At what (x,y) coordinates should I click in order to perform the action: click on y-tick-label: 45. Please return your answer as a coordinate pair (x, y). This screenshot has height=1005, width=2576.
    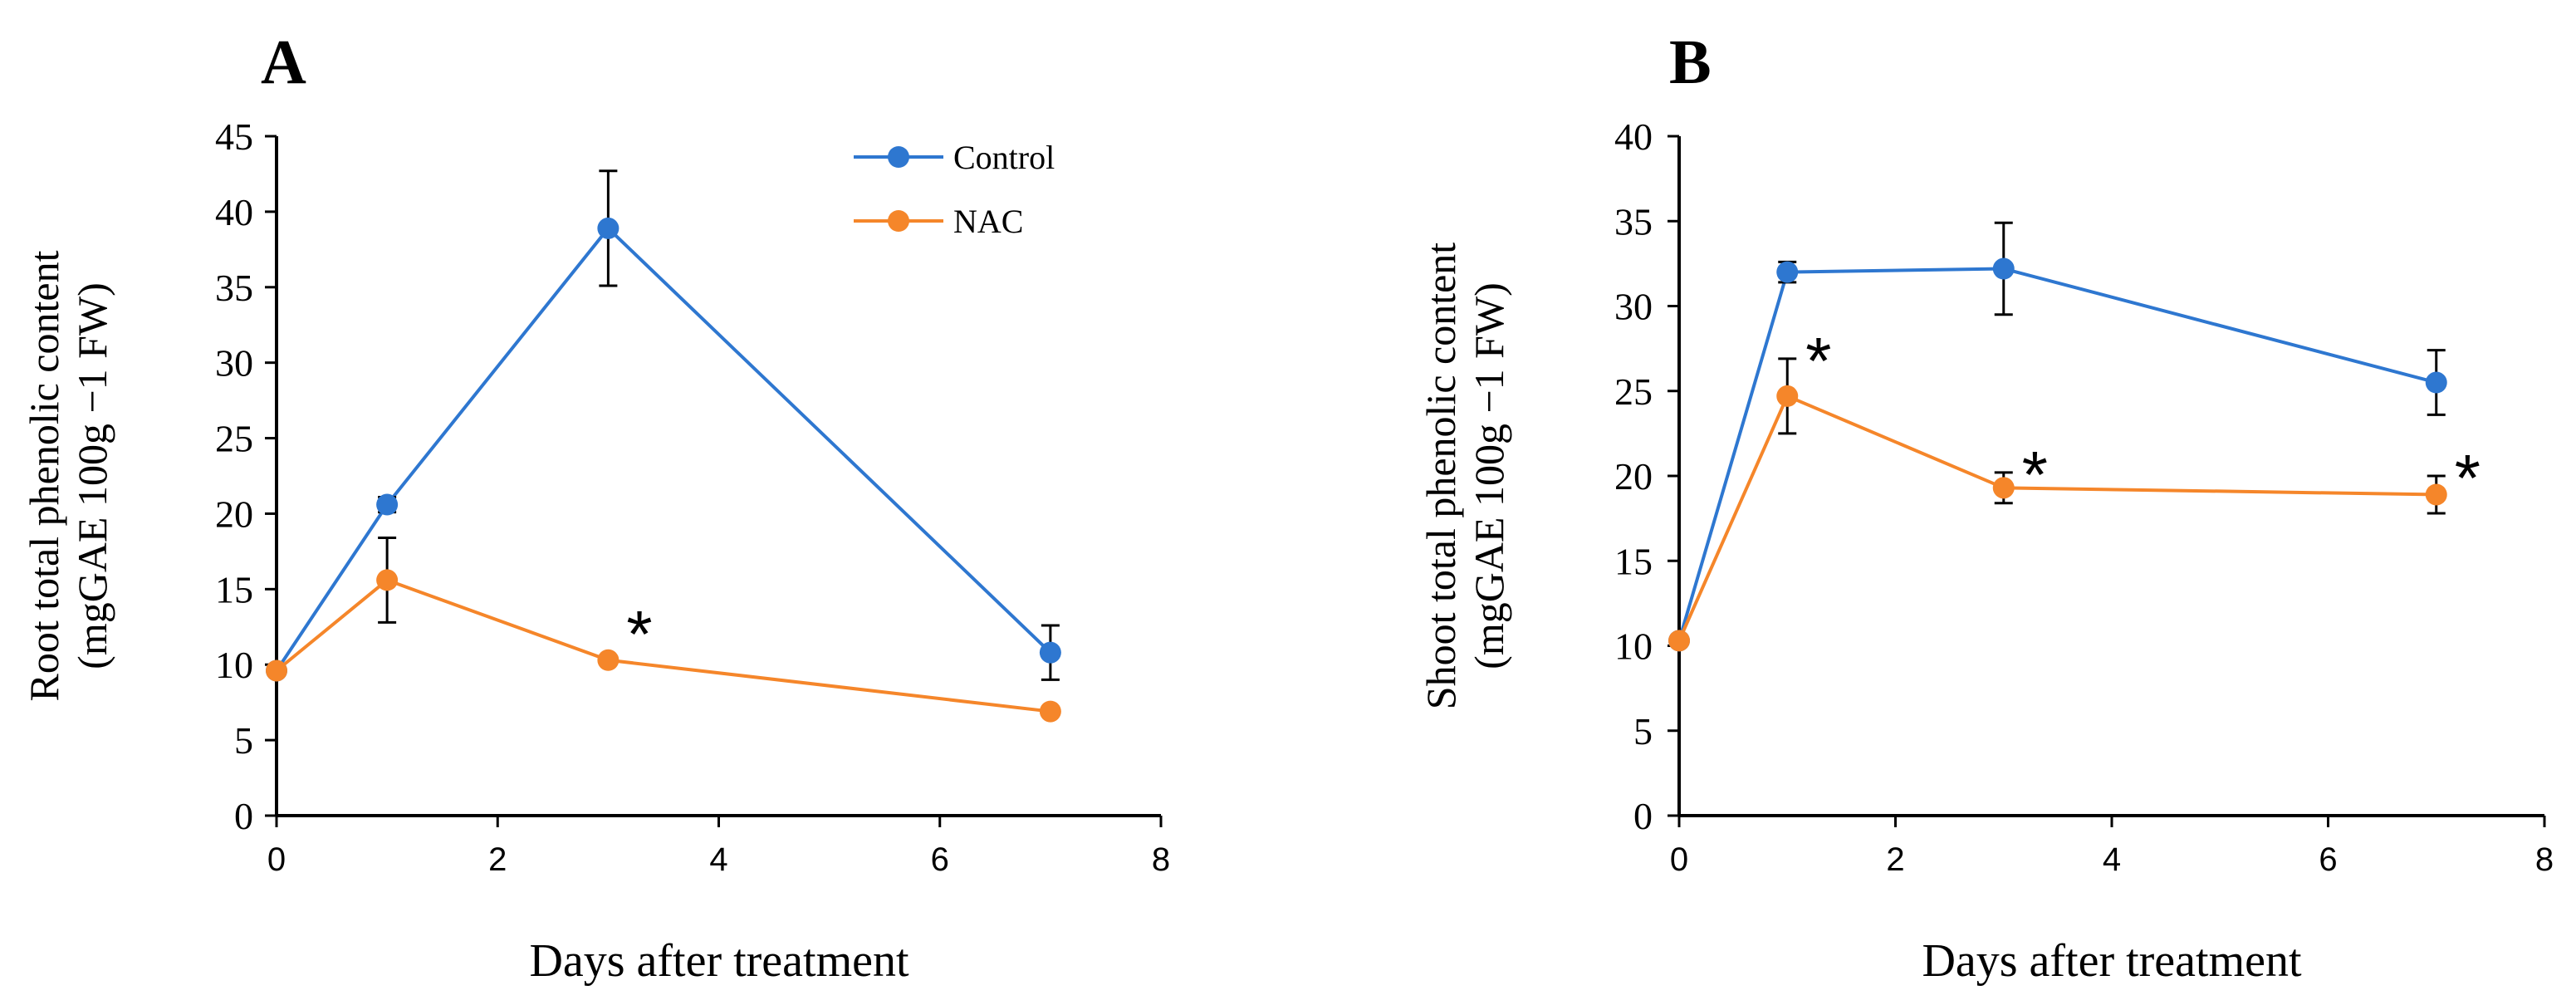
    Looking at the image, I should click on (234, 136).